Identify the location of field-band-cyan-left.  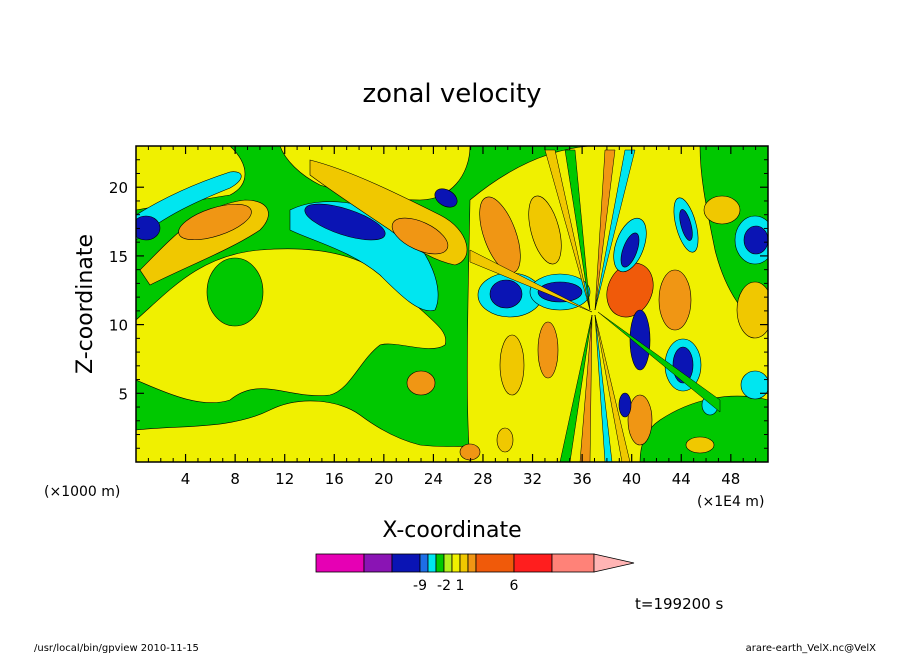
(189, 206).